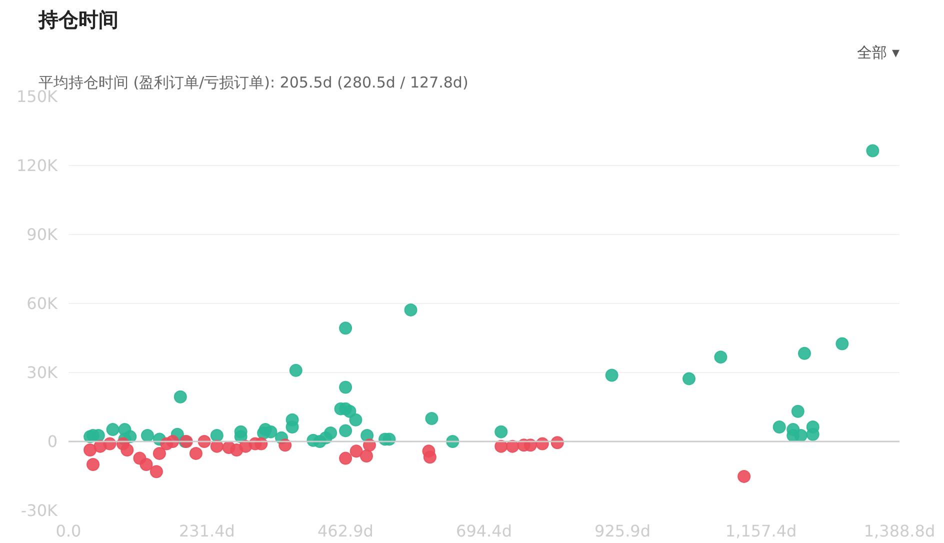 This screenshot has height=543, width=944. Describe the element at coordinates (878, 53) in the screenshot. I see `text: 全部 ▾` at that location.